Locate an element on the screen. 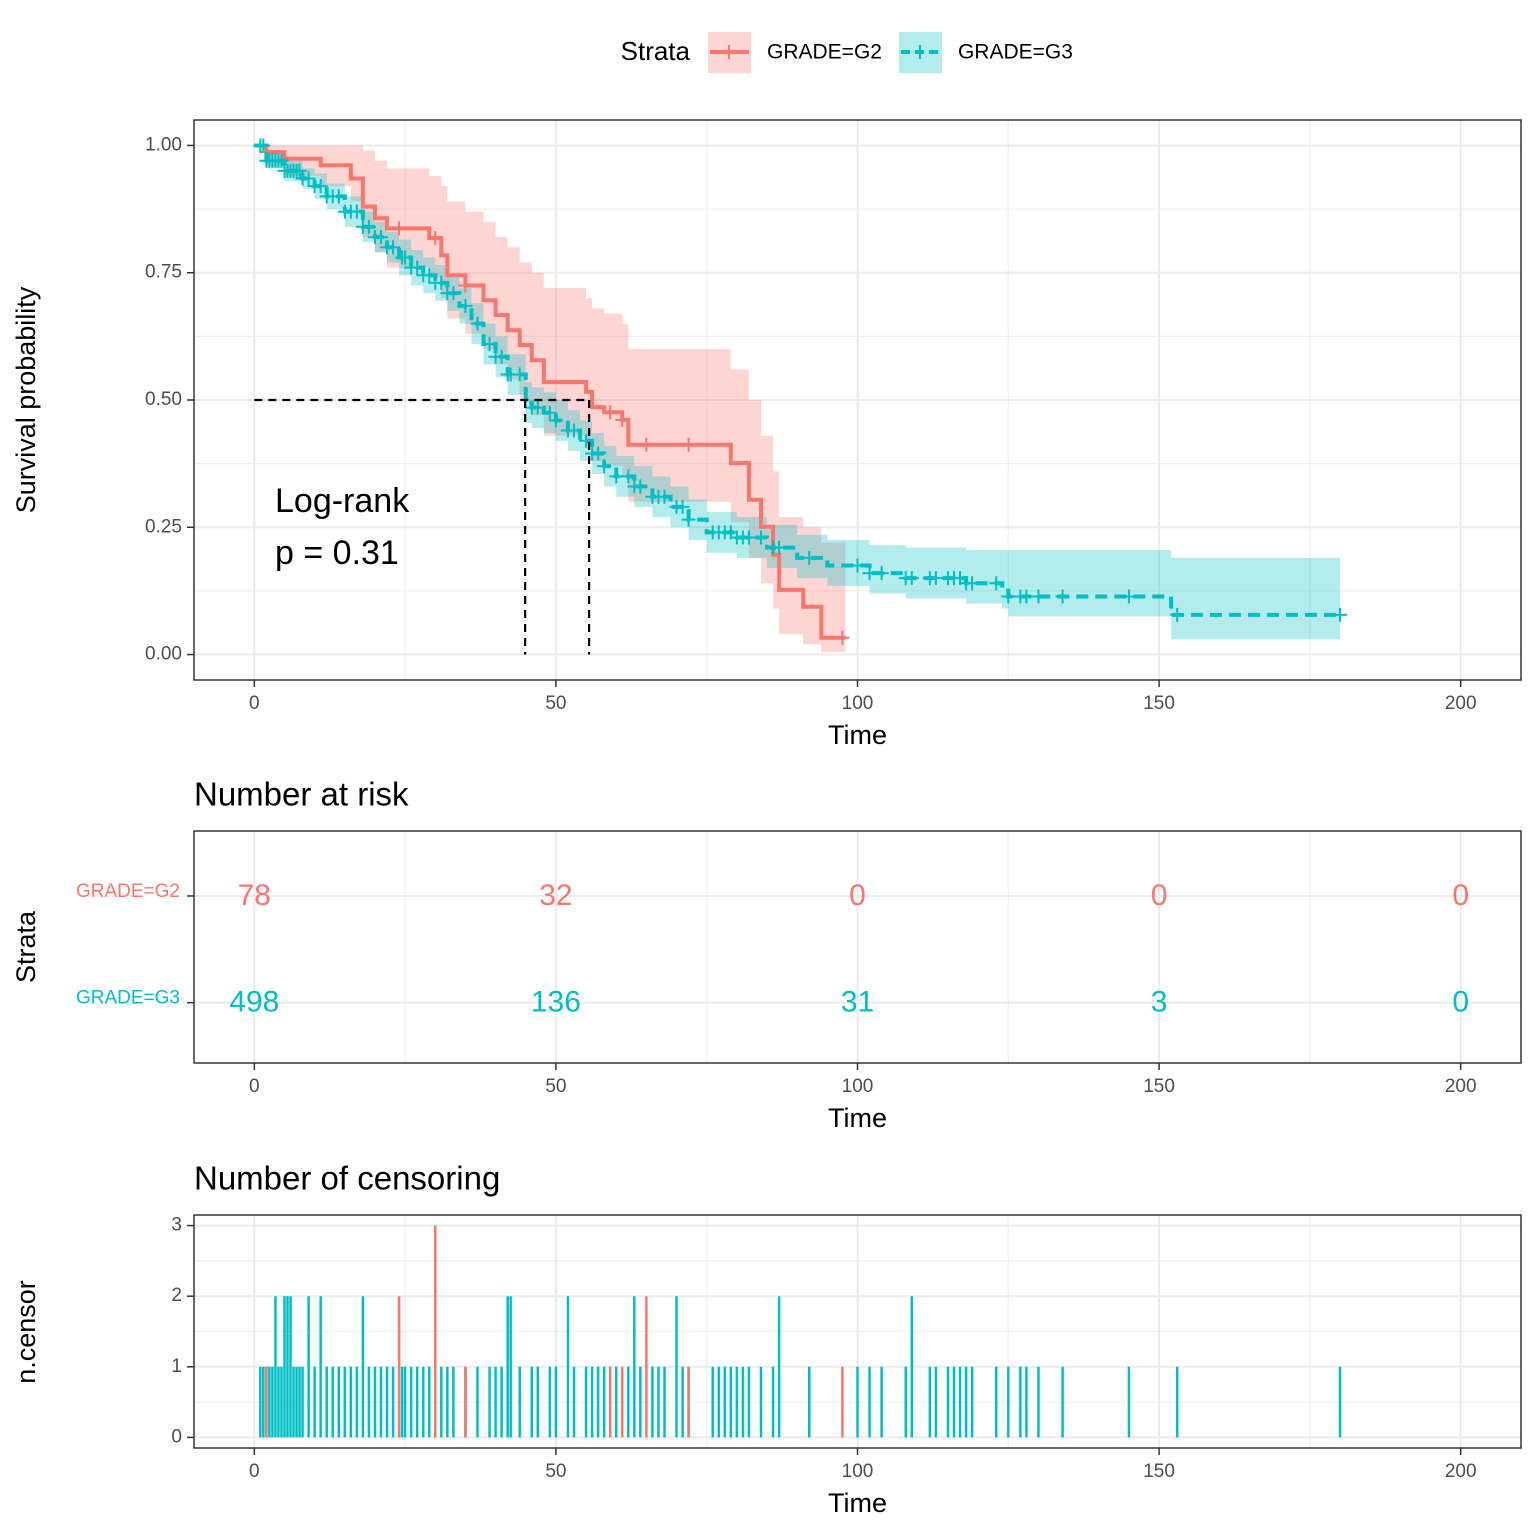 The width and height of the screenshot is (1536, 1536). y-tick-label: 1.00 is located at coordinates (163, 144).